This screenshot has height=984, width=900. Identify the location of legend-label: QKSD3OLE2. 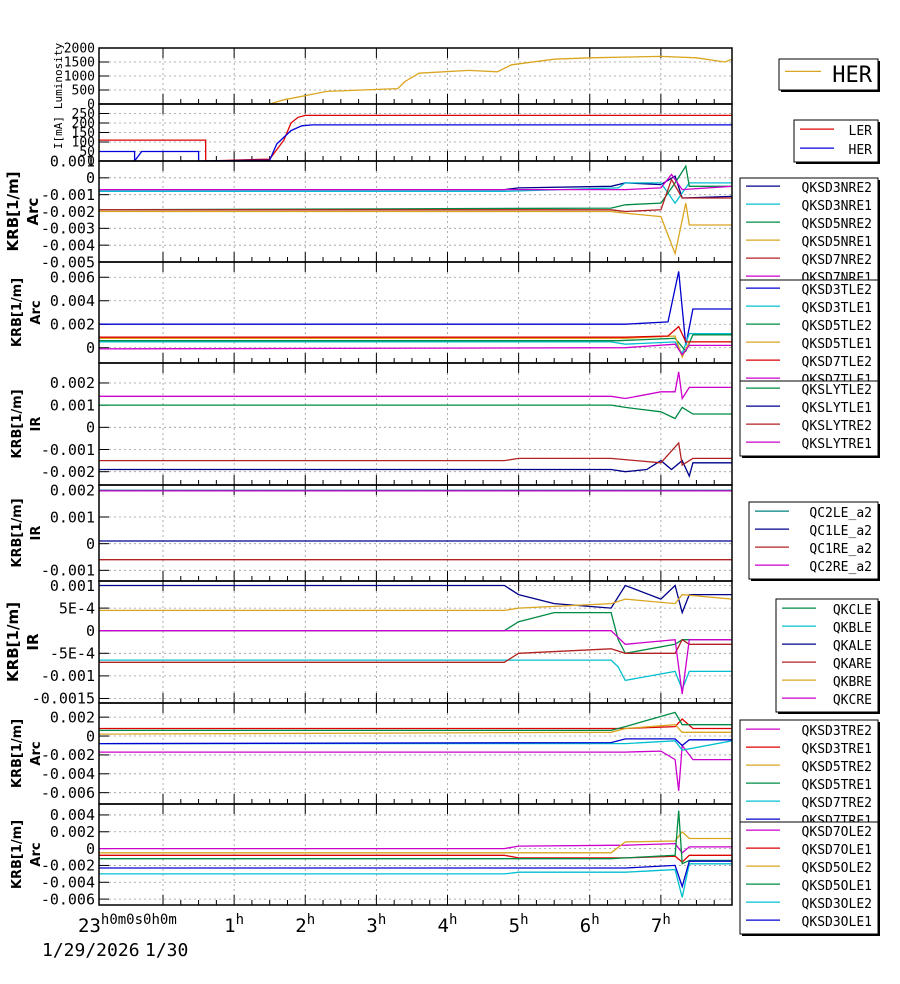
(837, 904).